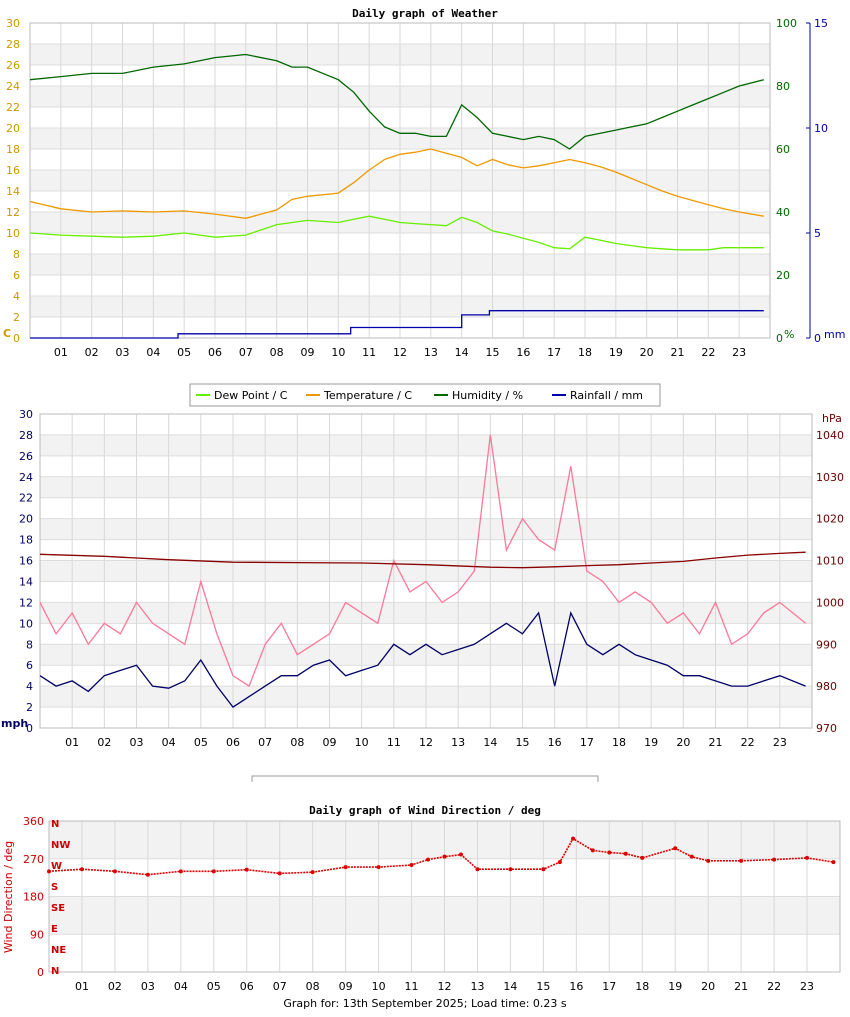 This screenshot has width=850, height=1017. What do you see at coordinates (830, 519) in the screenshot?
I see `y-tick-label-right: 1020` at bounding box center [830, 519].